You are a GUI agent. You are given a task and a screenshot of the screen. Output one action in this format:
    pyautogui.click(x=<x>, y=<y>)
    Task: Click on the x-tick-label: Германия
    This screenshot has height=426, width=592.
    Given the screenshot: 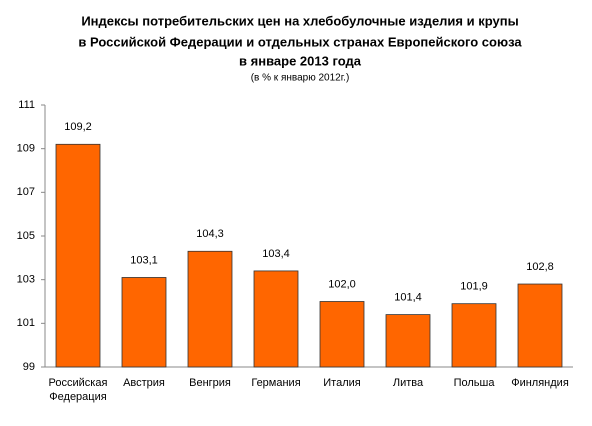 What is the action you would take?
    pyautogui.click(x=276, y=383)
    